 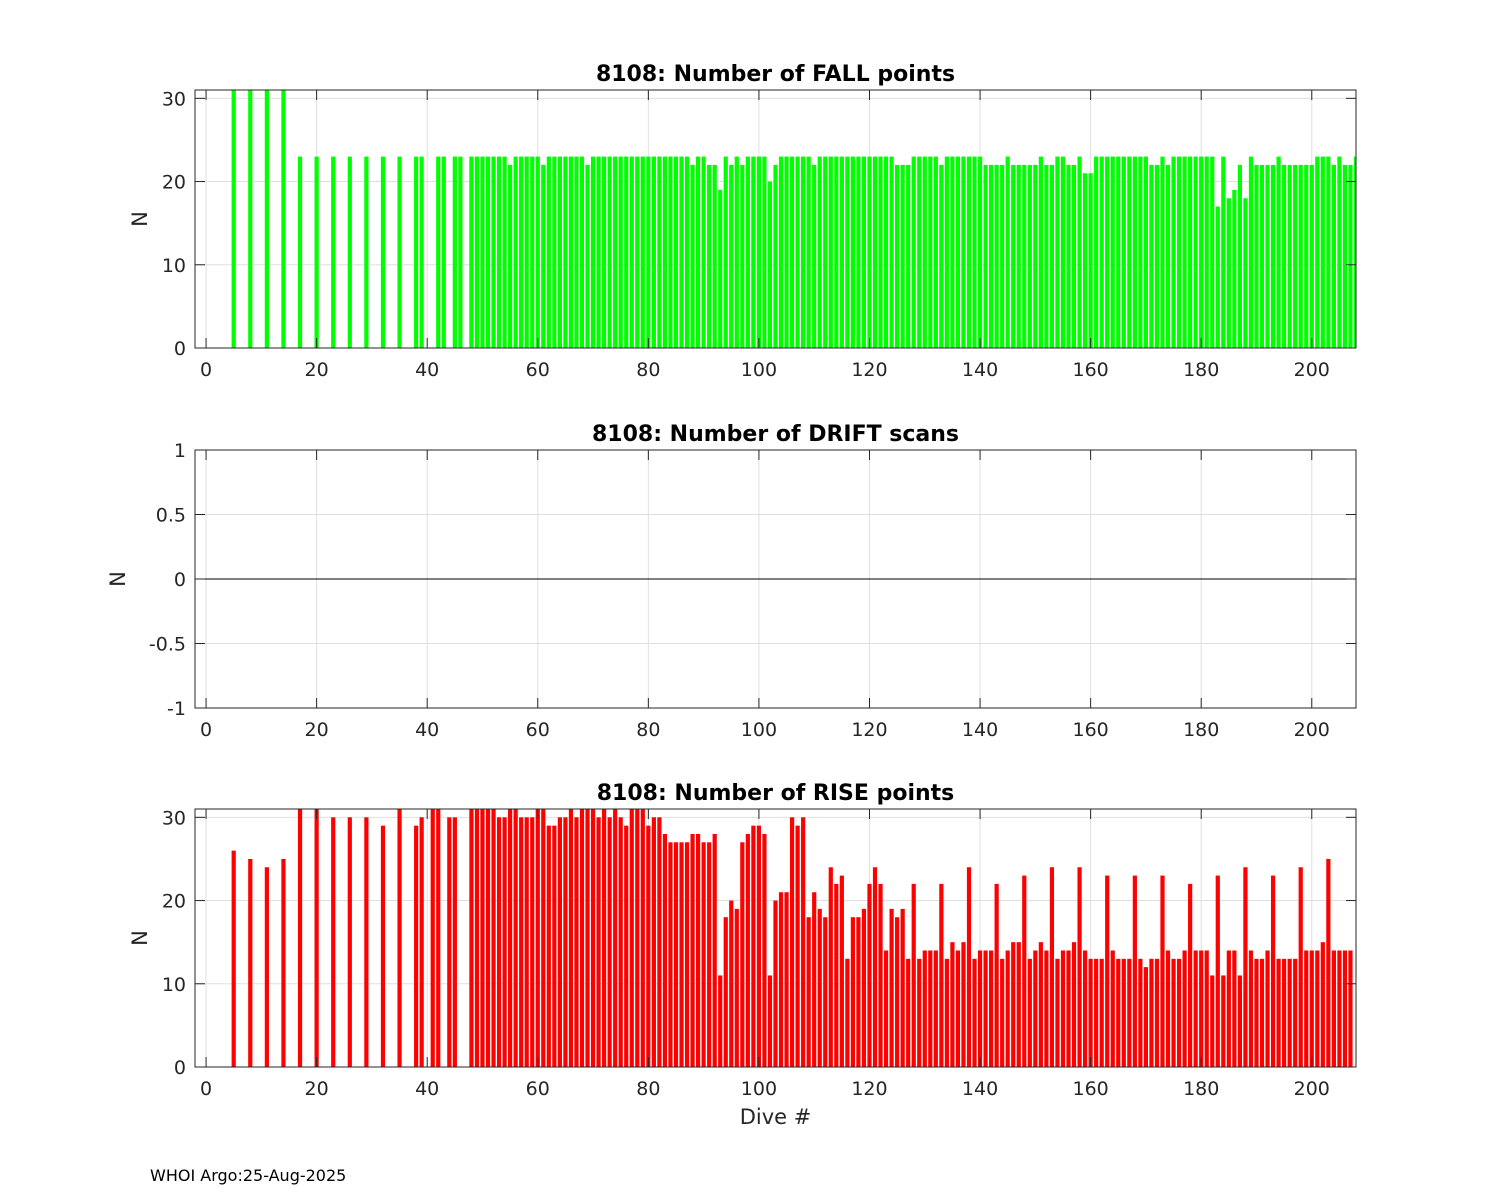 I want to click on chart-title: 8108: Number of DRIFT scans, so click(x=775, y=434).